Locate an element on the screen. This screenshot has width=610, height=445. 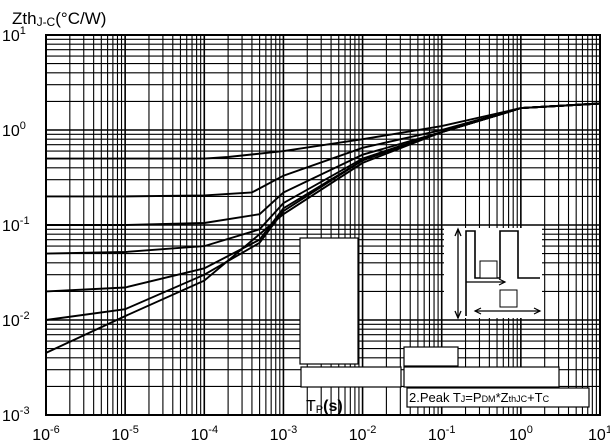
pulse-diagram-inset is located at coordinates (493, 273).